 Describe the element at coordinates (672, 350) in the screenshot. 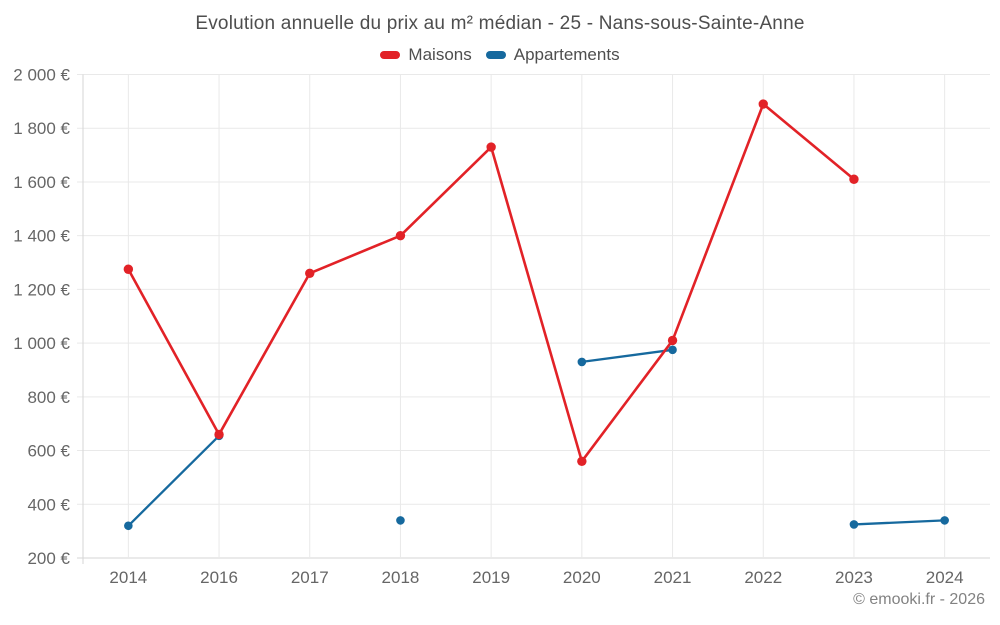

I see `data-point-appartements-2021` at that location.